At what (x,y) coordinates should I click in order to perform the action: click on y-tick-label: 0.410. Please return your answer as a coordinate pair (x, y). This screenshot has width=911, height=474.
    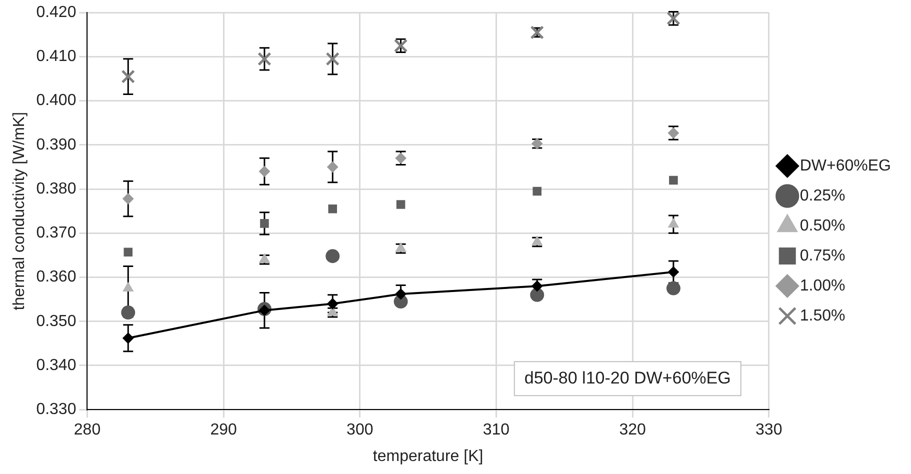
    Looking at the image, I should click on (56, 57).